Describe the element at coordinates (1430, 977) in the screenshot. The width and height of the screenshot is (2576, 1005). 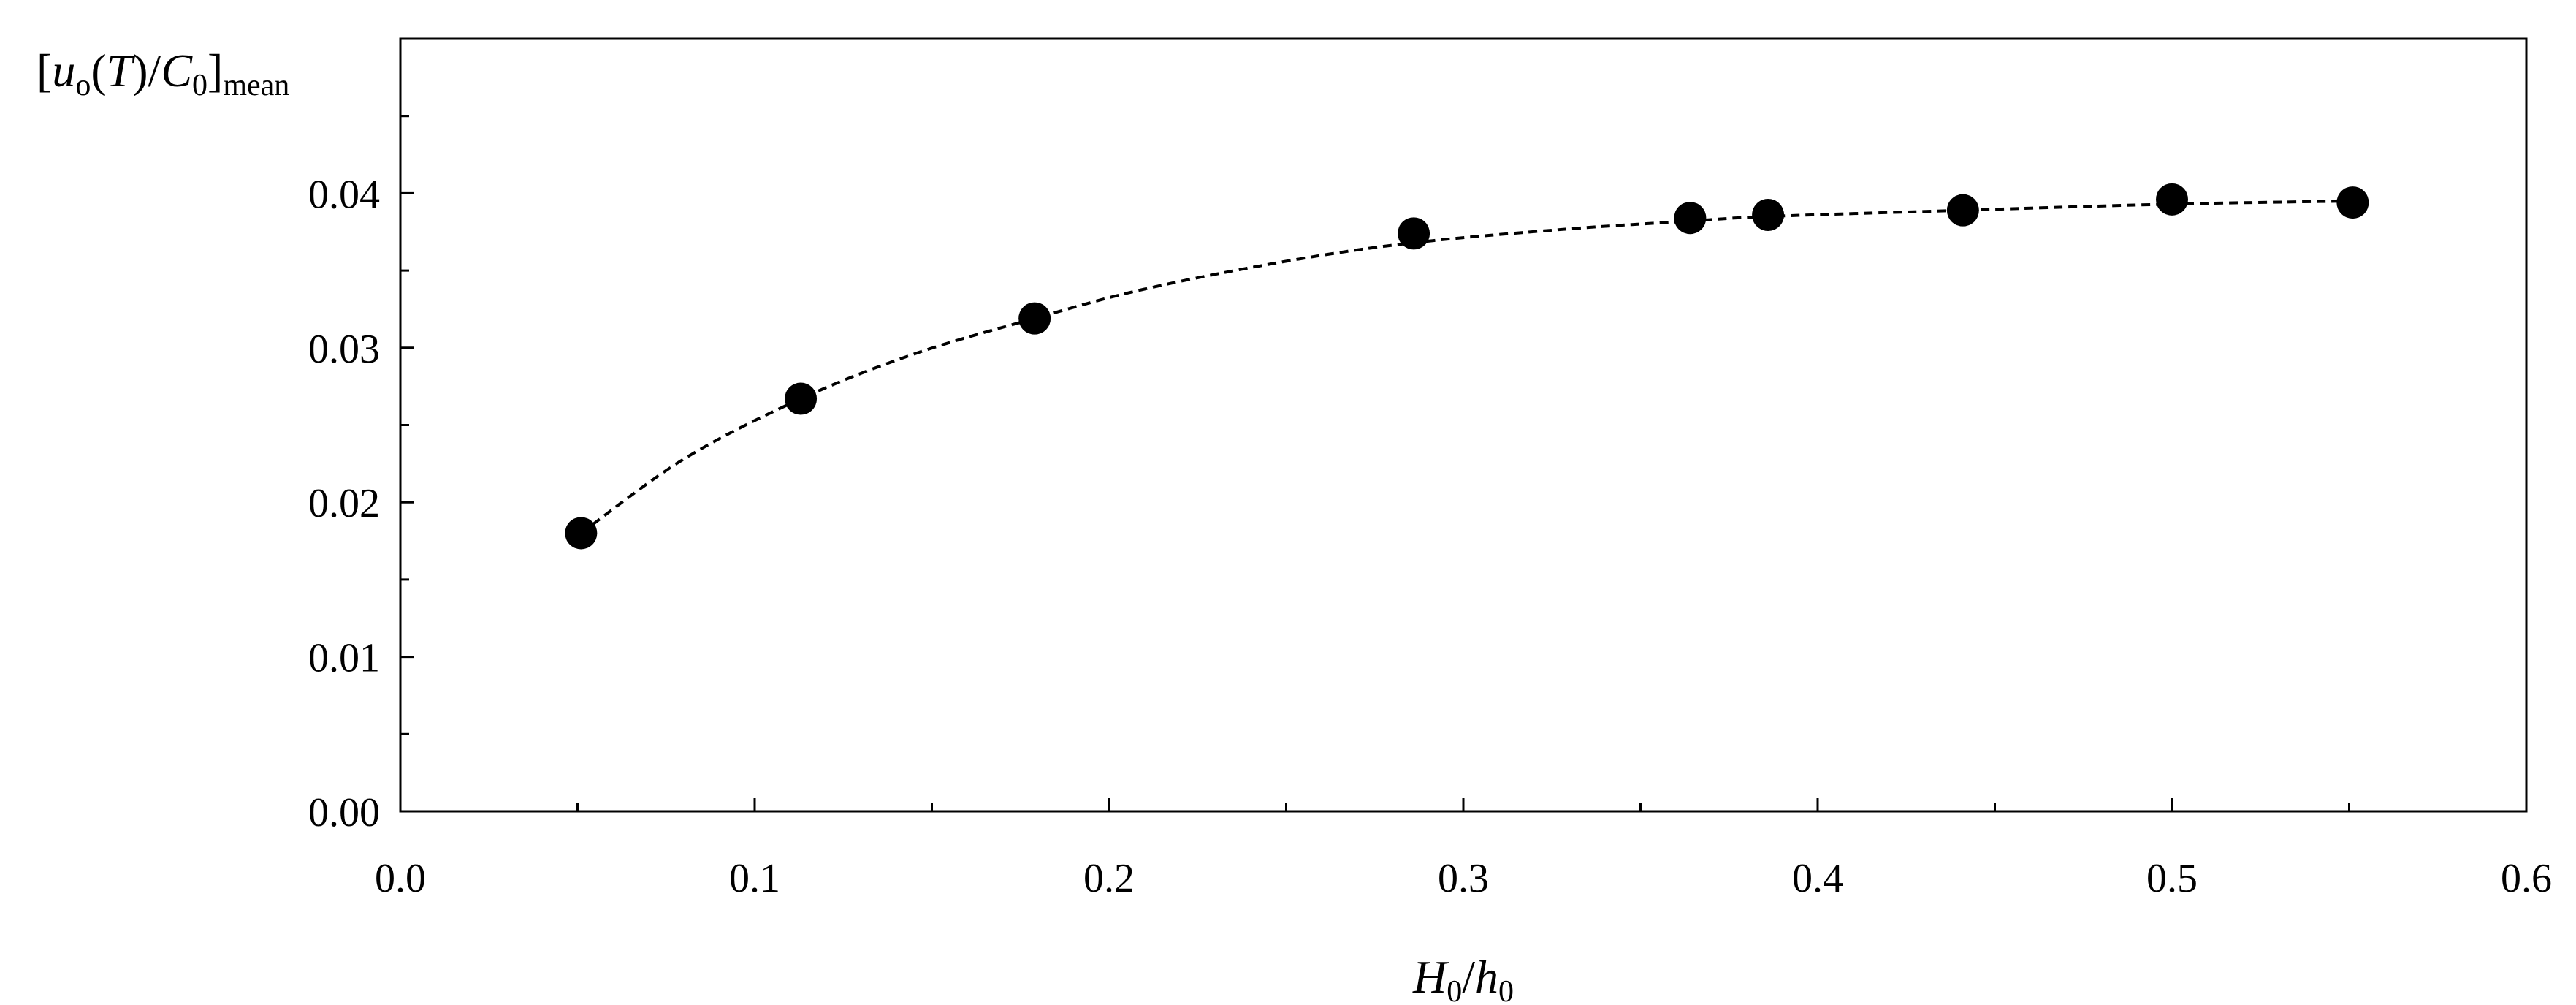
I see `axis-title-part: H` at that location.